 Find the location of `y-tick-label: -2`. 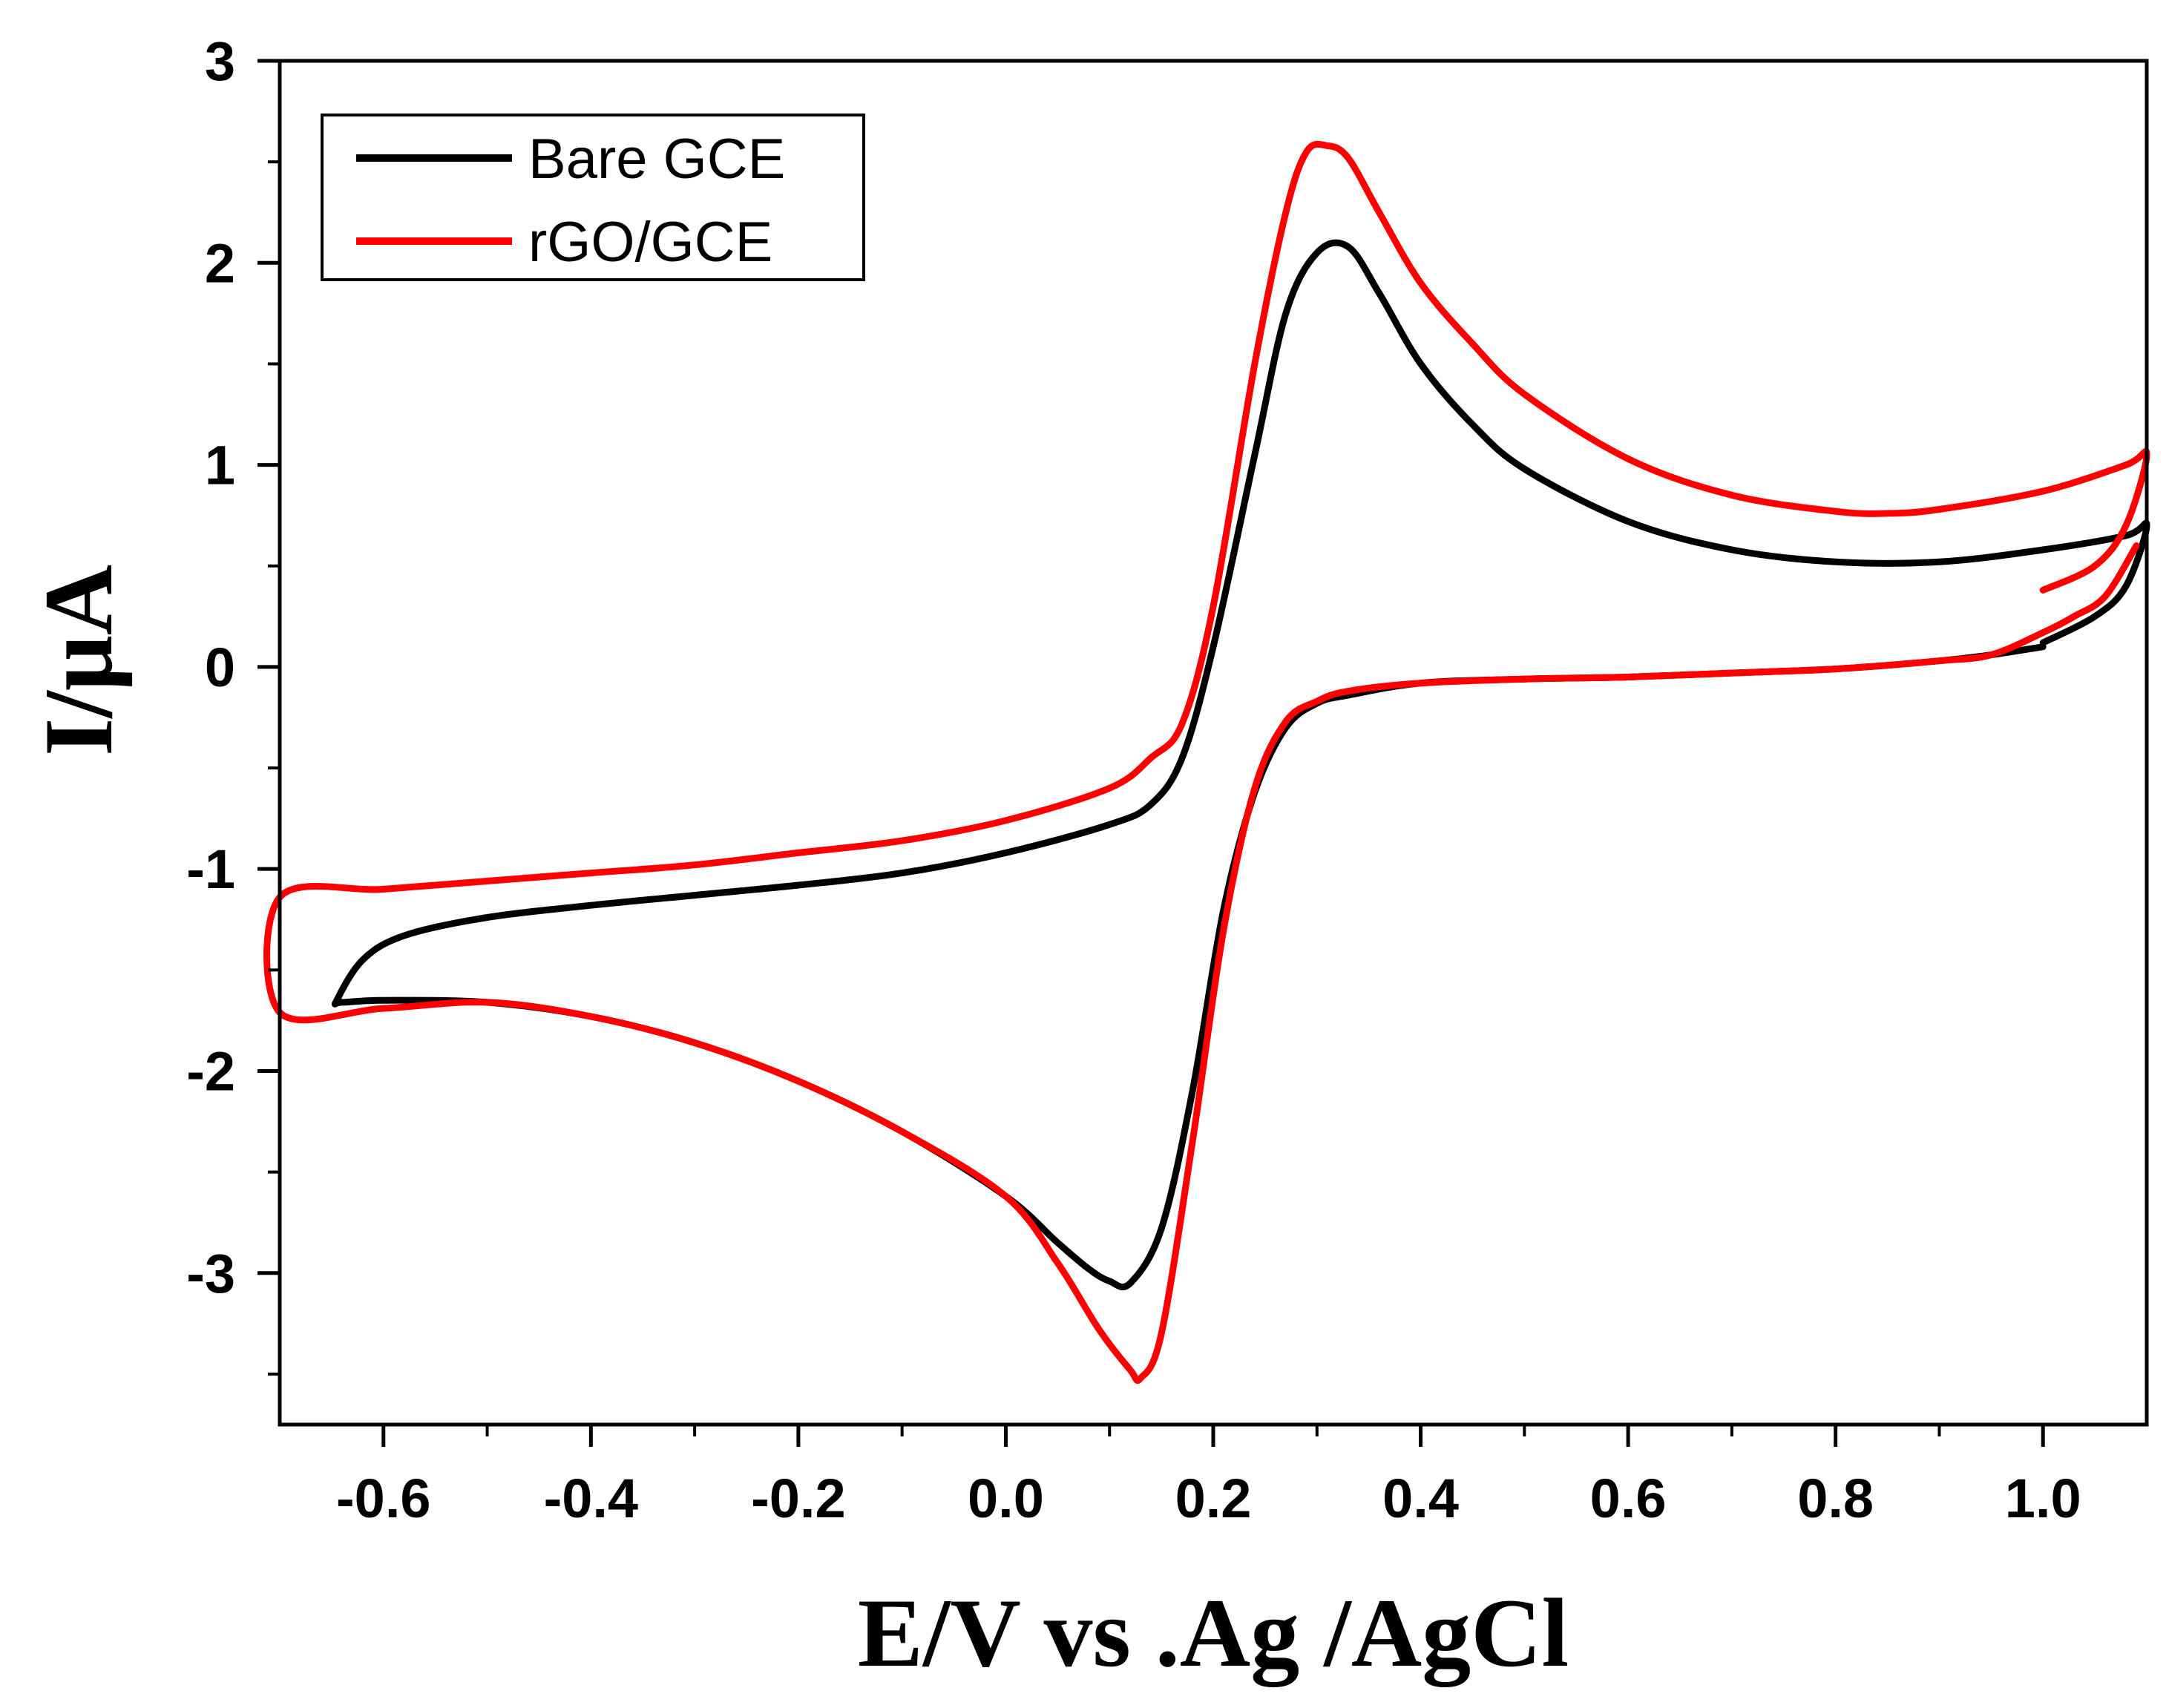

y-tick-label: -2 is located at coordinates (211, 1071).